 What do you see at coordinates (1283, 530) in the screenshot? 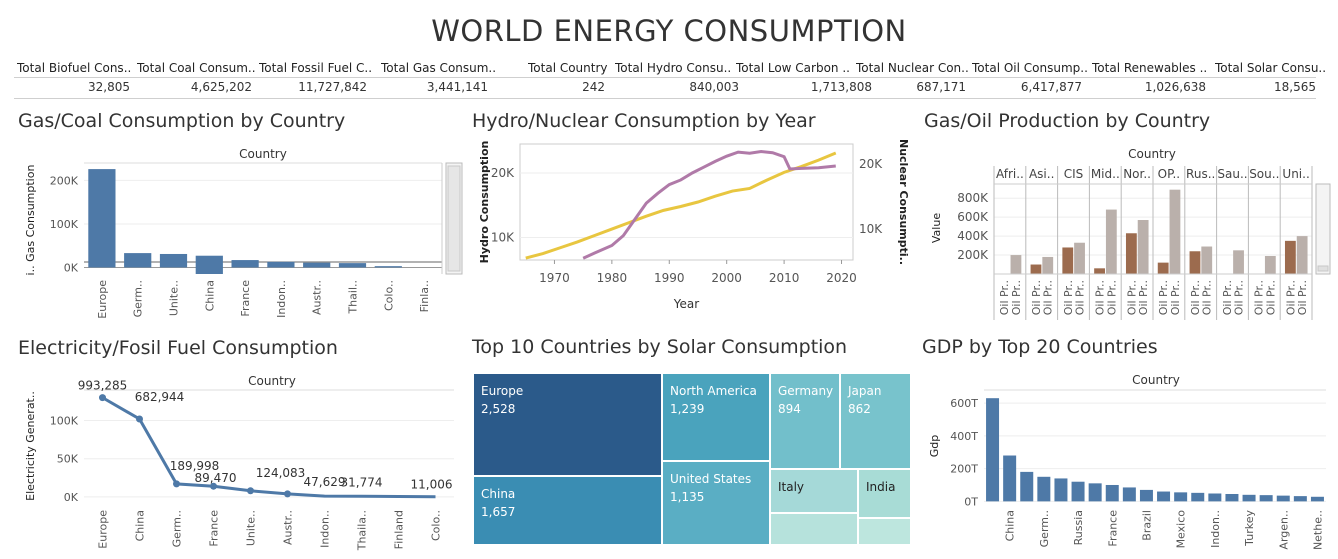
I see `x-tick-label: Argen..` at bounding box center [1283, 530].